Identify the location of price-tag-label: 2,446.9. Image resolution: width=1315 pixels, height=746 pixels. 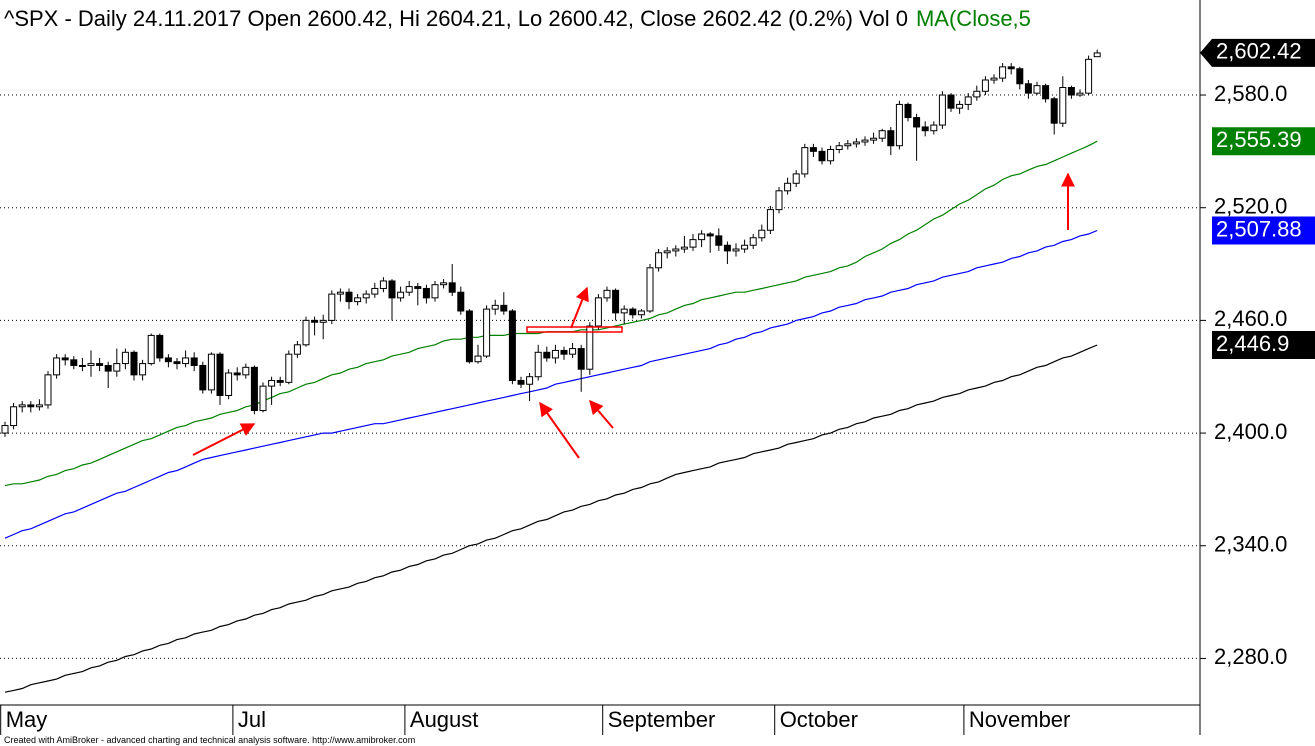
(1252, 343).